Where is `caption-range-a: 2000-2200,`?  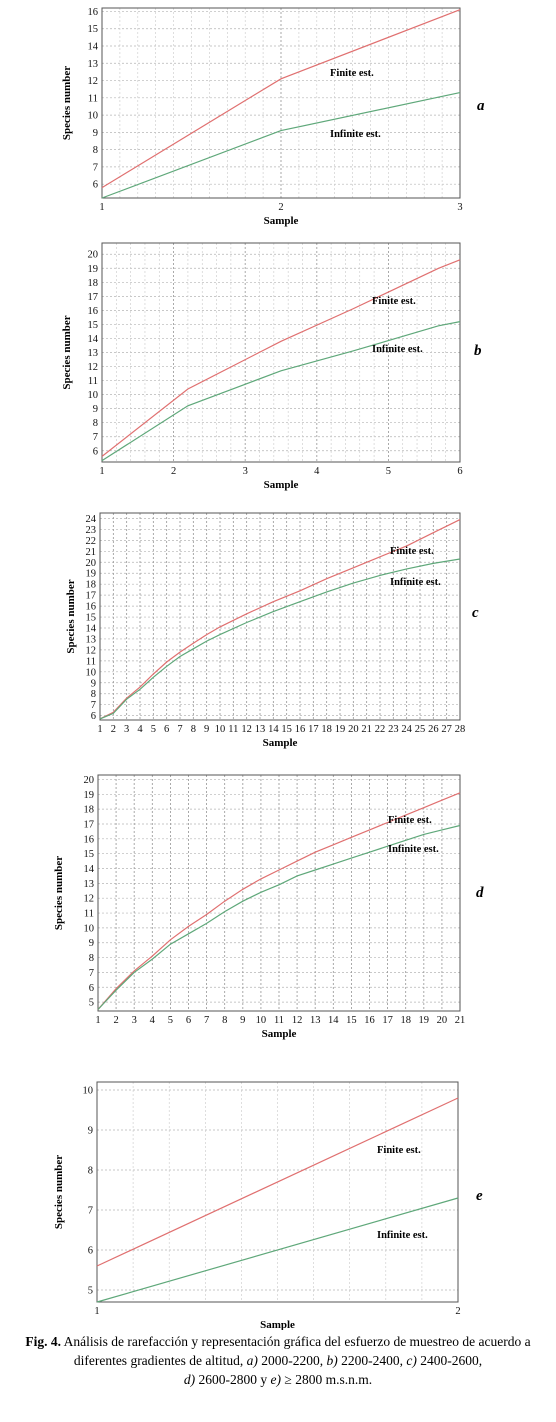 caption-range-a: 2000-2200, is located at coordinates (292, 1360).